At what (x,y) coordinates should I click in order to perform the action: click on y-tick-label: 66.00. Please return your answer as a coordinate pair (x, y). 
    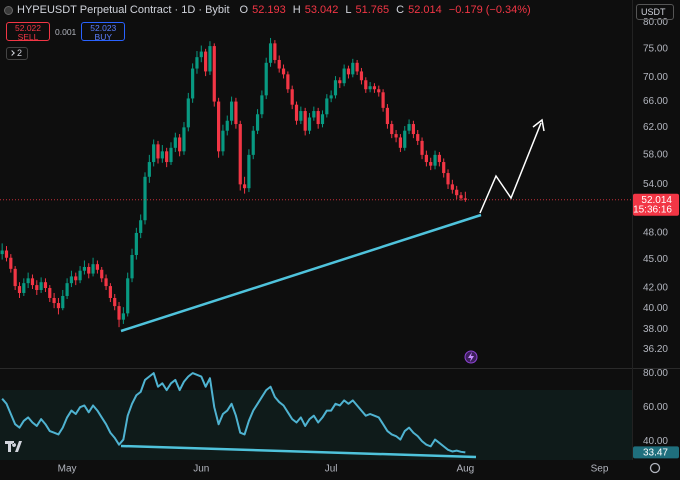
    Looking at the image, I should click on (655, 101).